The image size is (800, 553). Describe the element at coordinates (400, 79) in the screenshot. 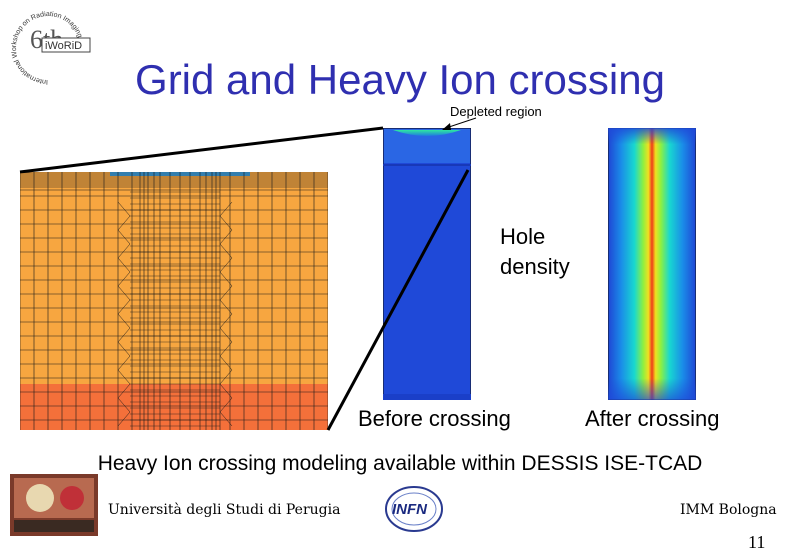

I see `slide-title: Grid and Heavy Ion crossing` at that location.